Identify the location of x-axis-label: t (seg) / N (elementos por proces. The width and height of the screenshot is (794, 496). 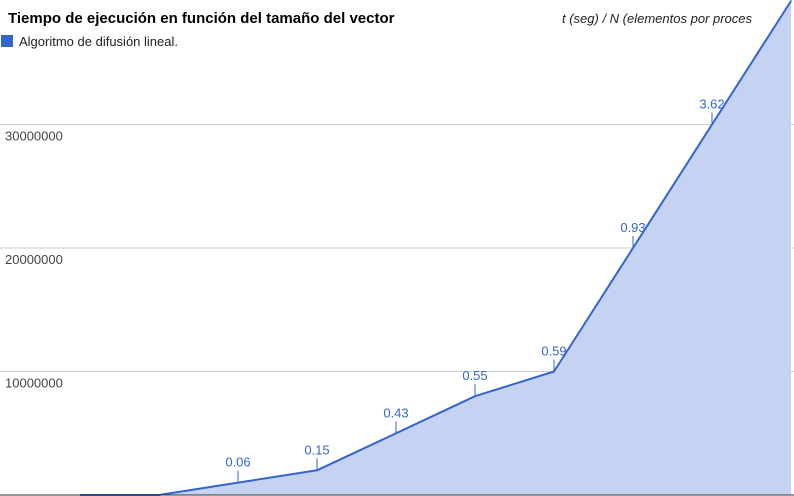
(657, 18).